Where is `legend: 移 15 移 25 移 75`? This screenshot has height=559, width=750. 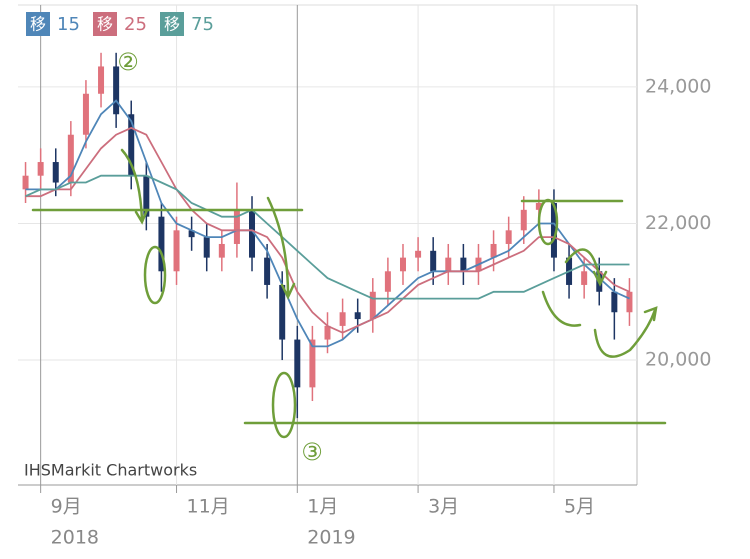
legend: 移 15 移 25 移 75 is located at coordinates (120, 24).